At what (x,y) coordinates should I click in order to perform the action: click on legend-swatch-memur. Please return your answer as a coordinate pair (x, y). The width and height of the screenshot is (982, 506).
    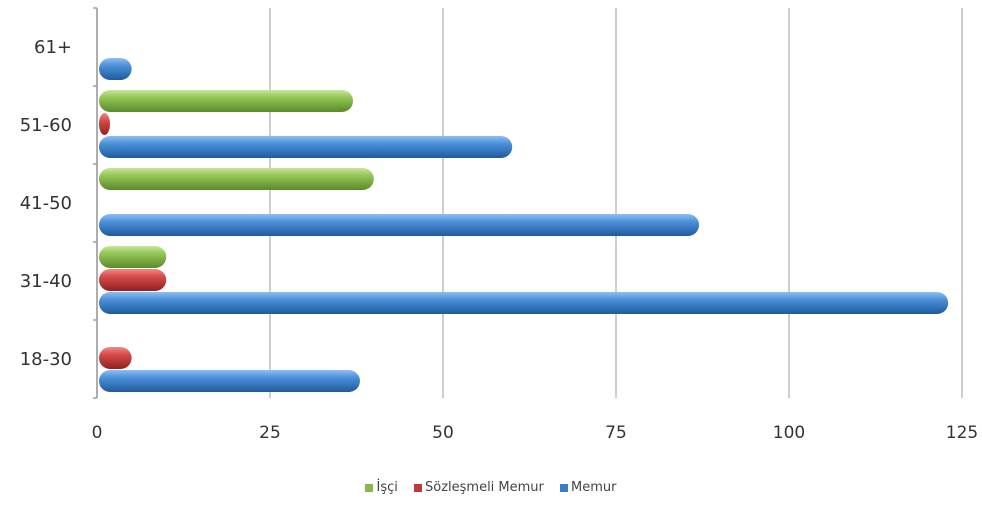
    Looking at the image, I should click on (564, 487).